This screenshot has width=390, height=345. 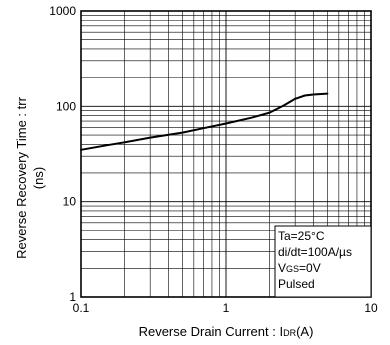 I want to click on condition-vgs-sub: GS, so click(x=292, y=269).